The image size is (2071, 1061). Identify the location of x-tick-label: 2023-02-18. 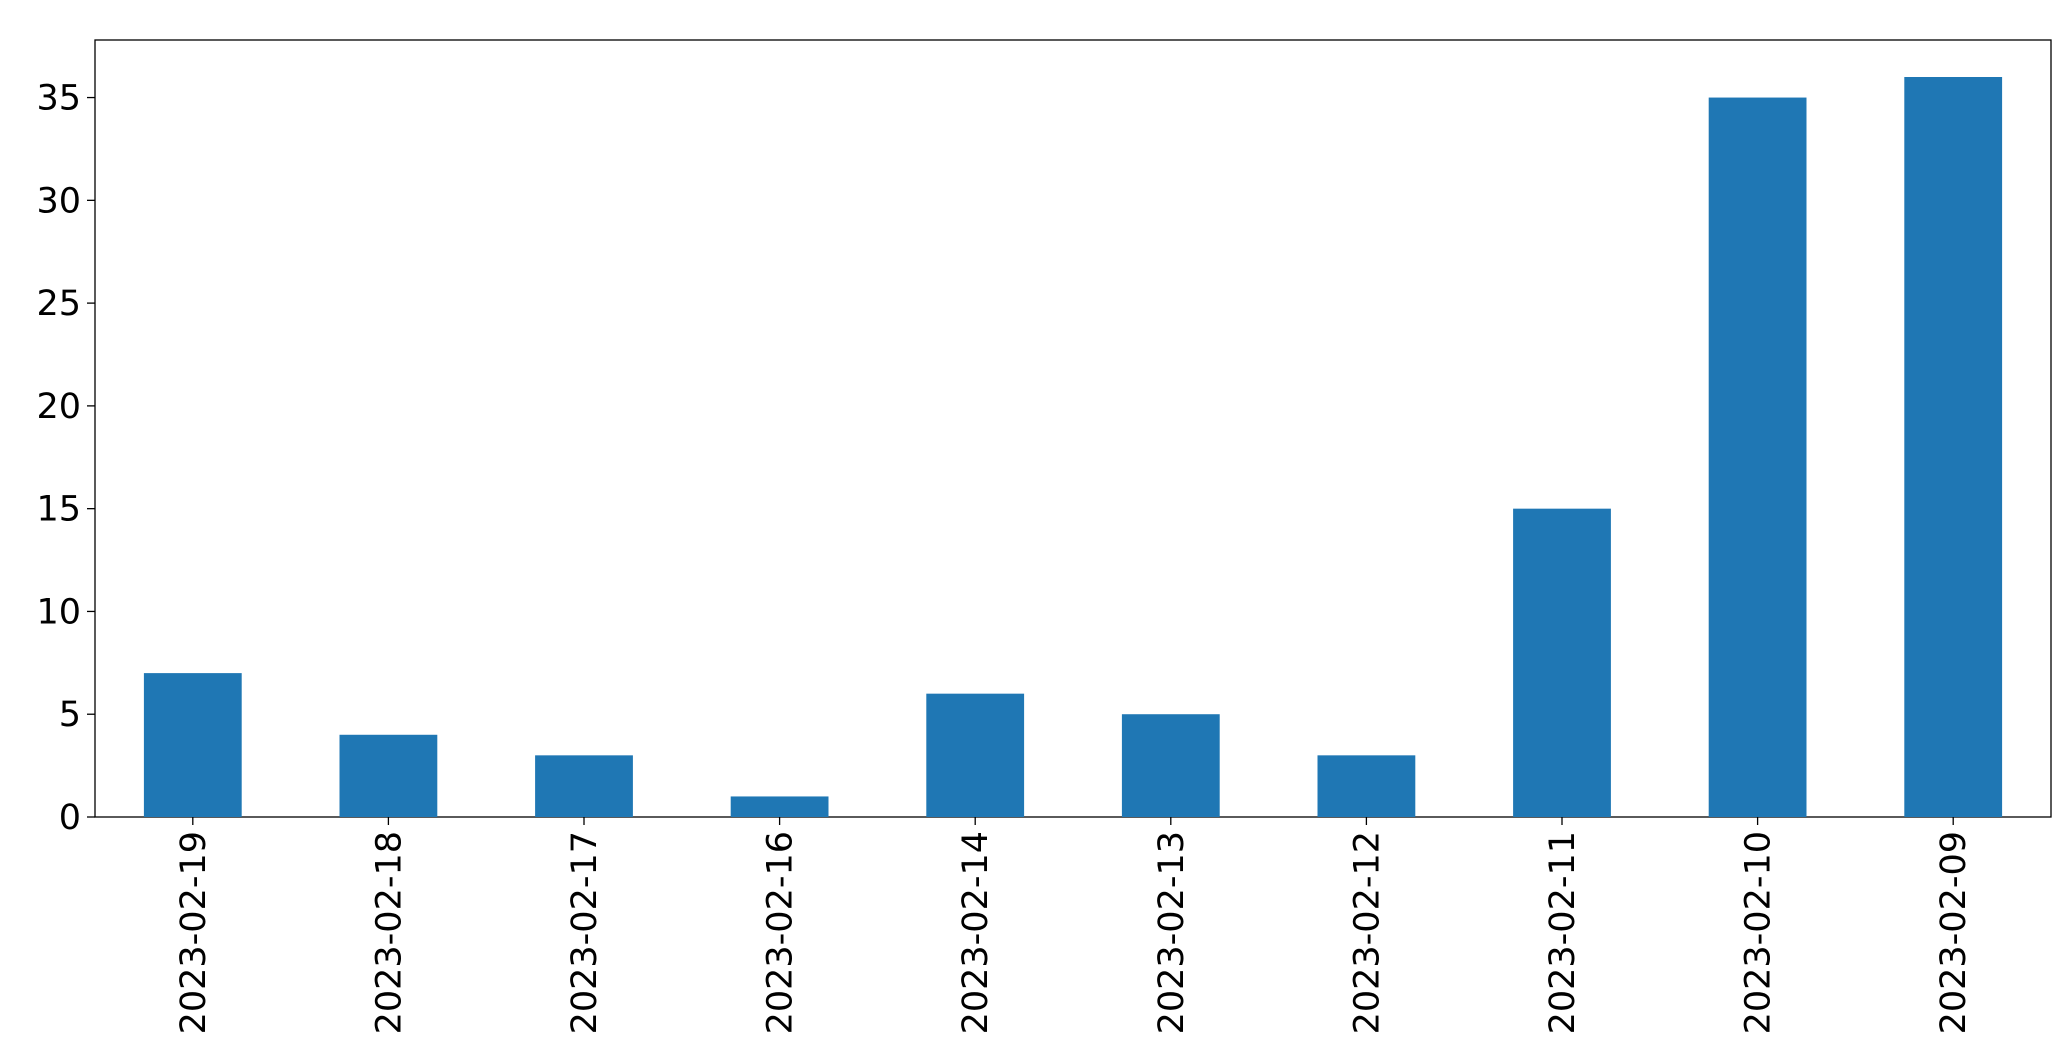
(389, 932).